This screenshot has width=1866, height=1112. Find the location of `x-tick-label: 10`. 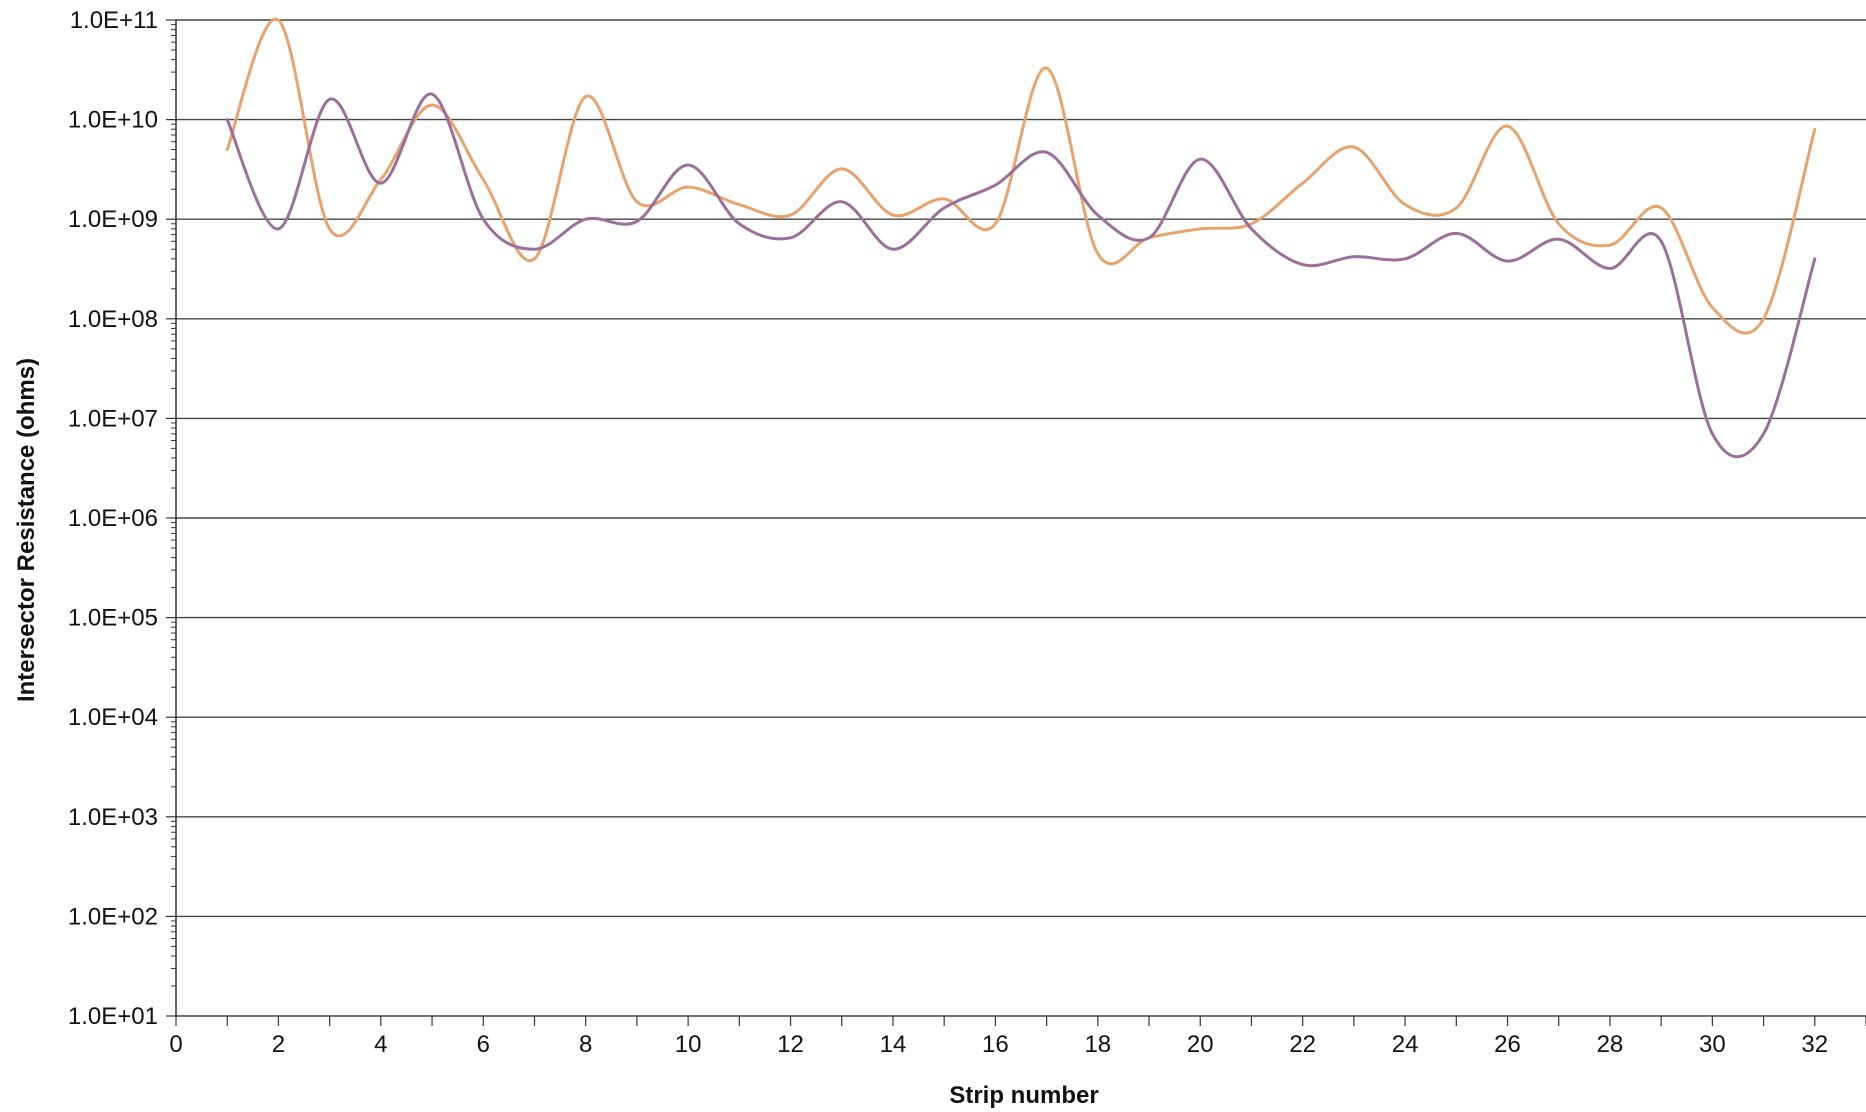

x-tick-label: 10 is located at coordinates (688, 1044).